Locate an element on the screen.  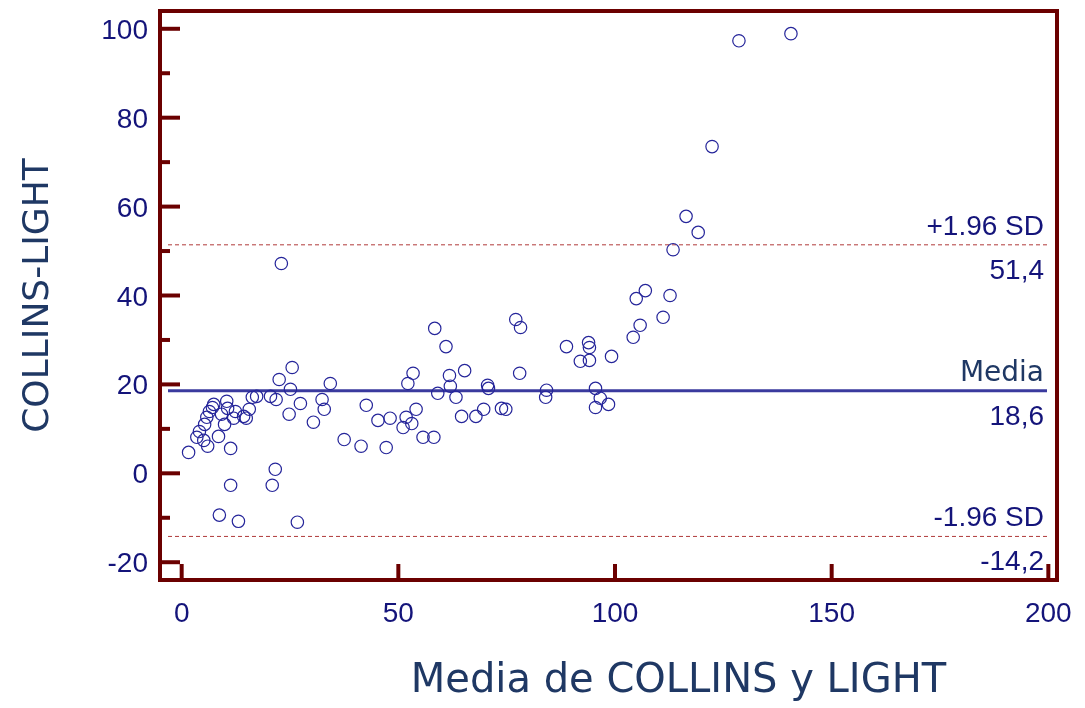
y-tick-label: 60 is located at coordinates (132, 207).